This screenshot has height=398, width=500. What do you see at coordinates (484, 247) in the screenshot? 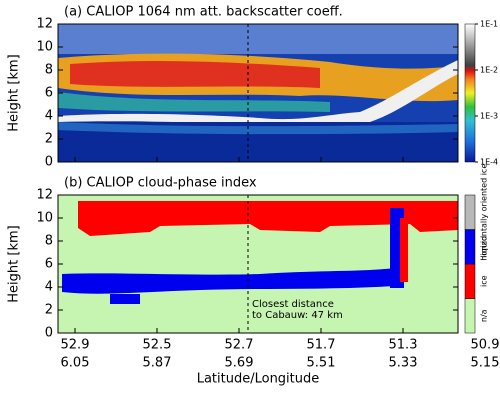
I see `colorbar-label: liquid` at bounding box center [484, 247].